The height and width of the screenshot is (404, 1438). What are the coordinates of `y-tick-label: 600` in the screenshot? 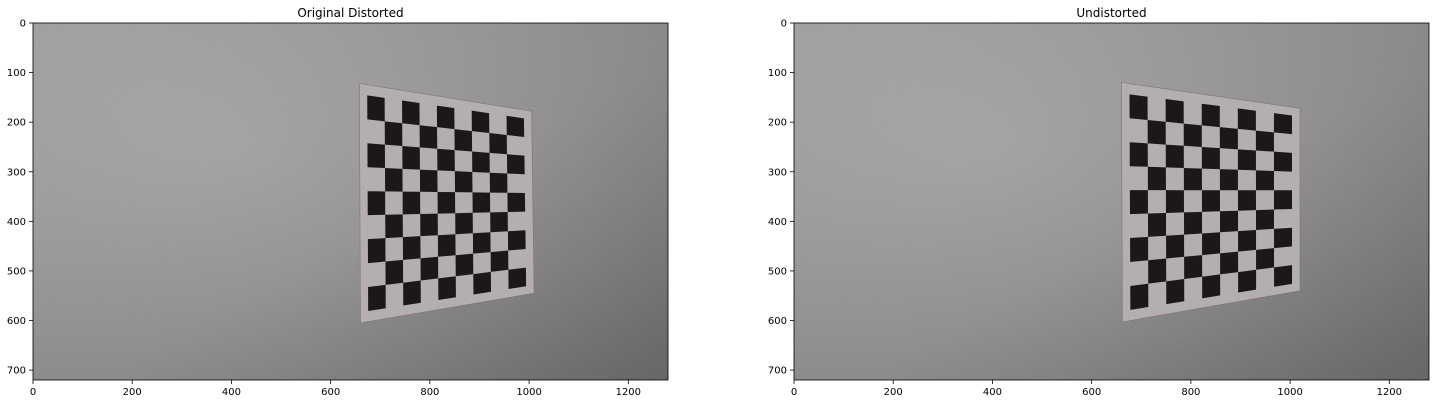 It's located at (16, 321).